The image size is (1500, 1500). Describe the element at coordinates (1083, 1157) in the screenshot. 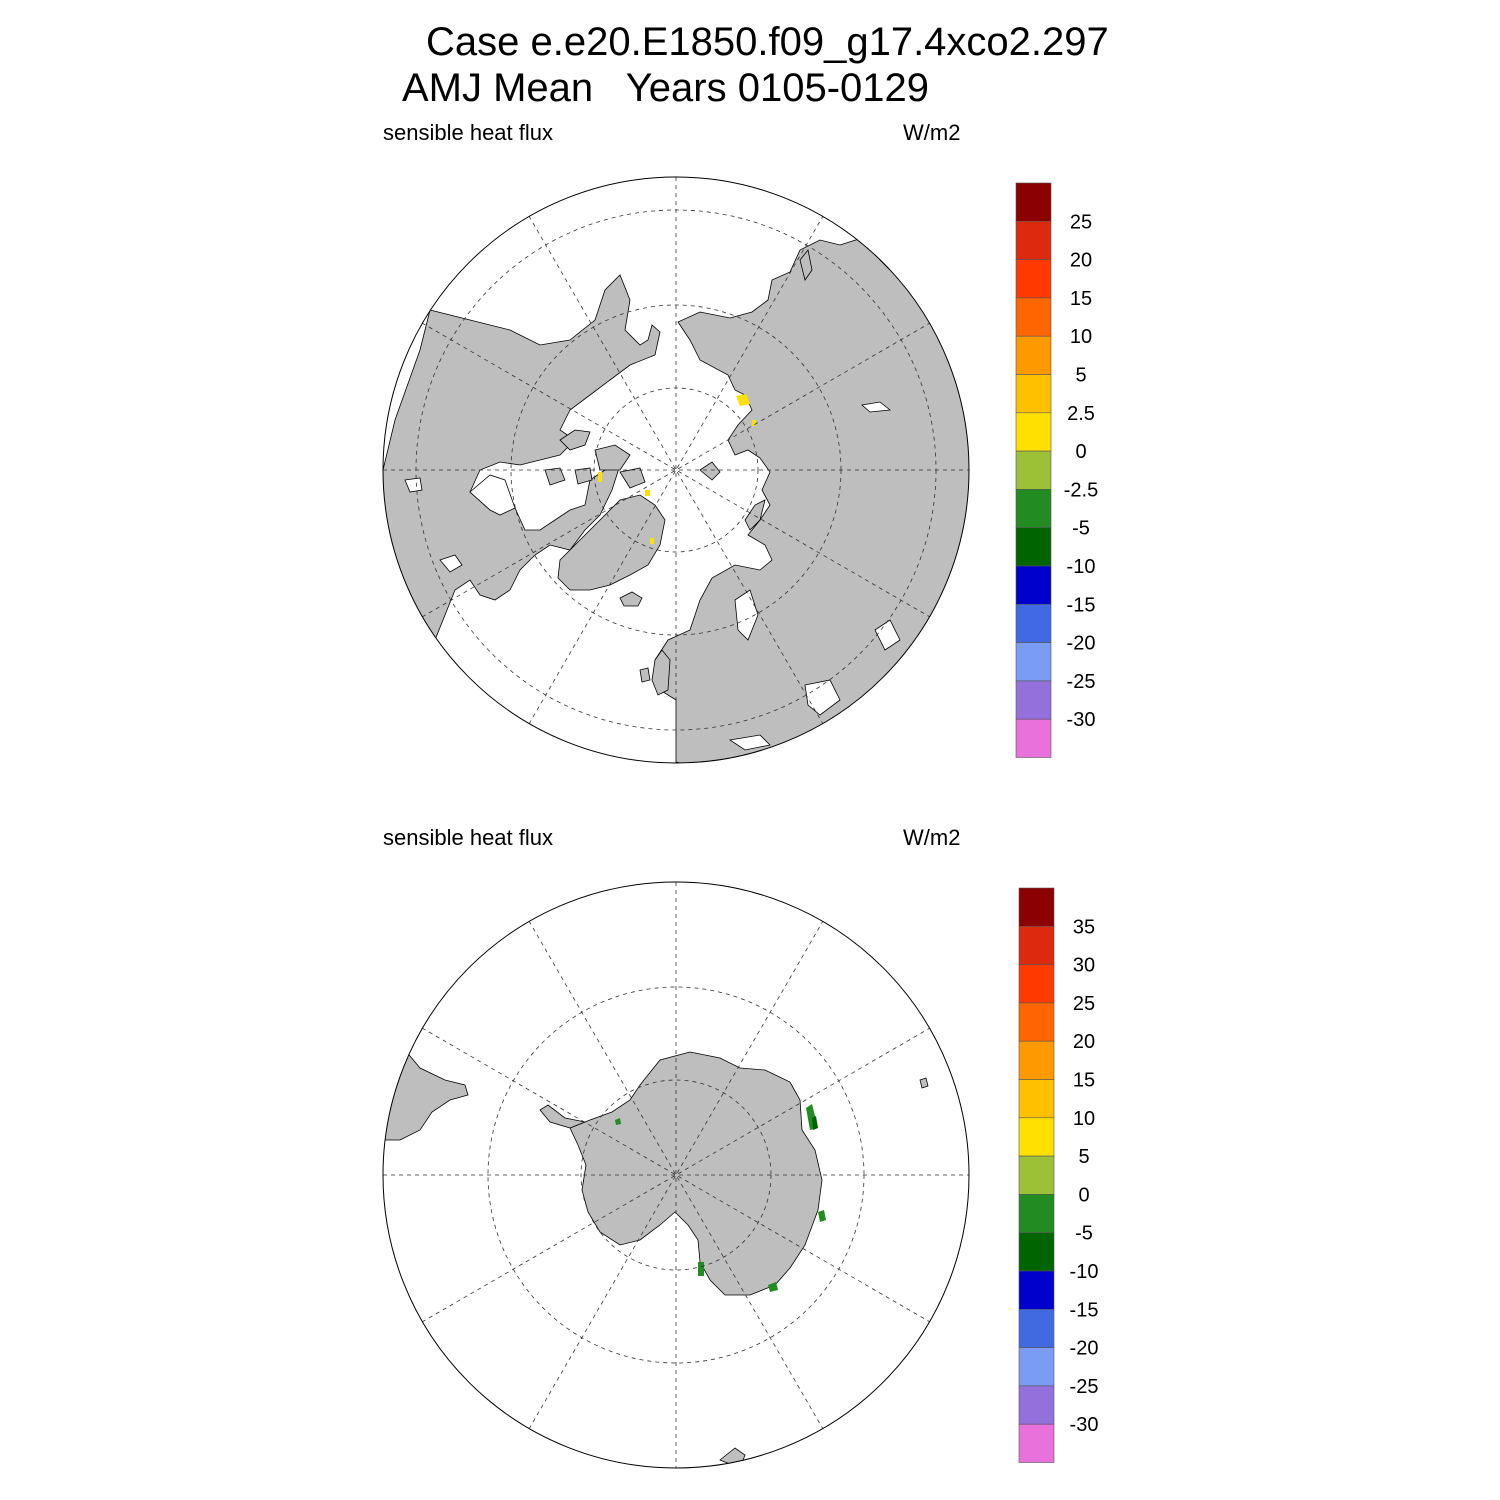

I see `south-colorbar-tick-label: 5` at that location.